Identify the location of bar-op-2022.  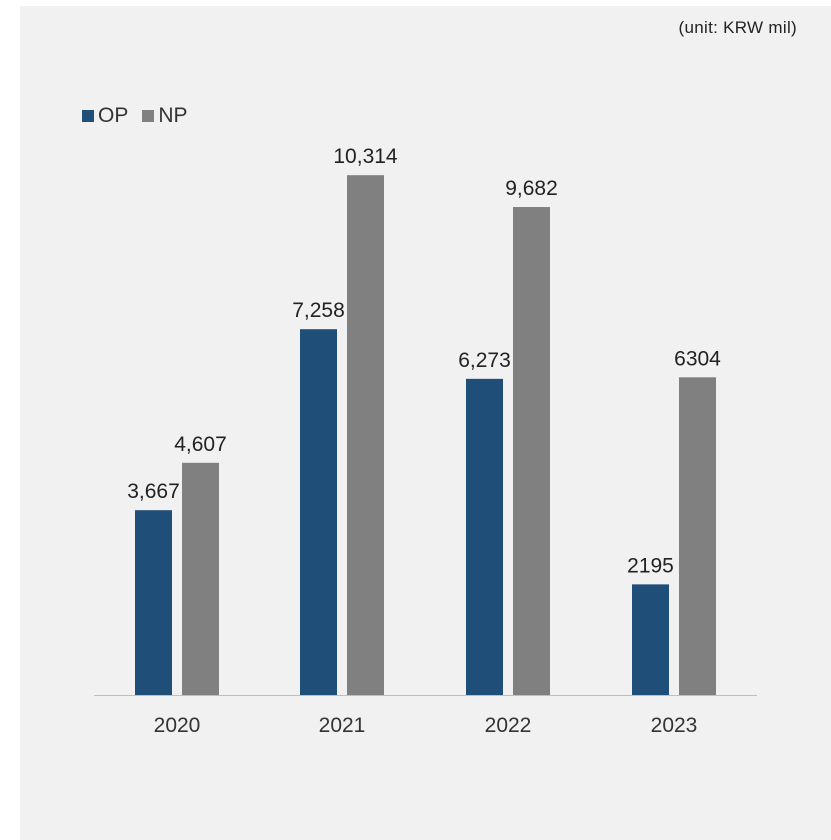
(484, 536).